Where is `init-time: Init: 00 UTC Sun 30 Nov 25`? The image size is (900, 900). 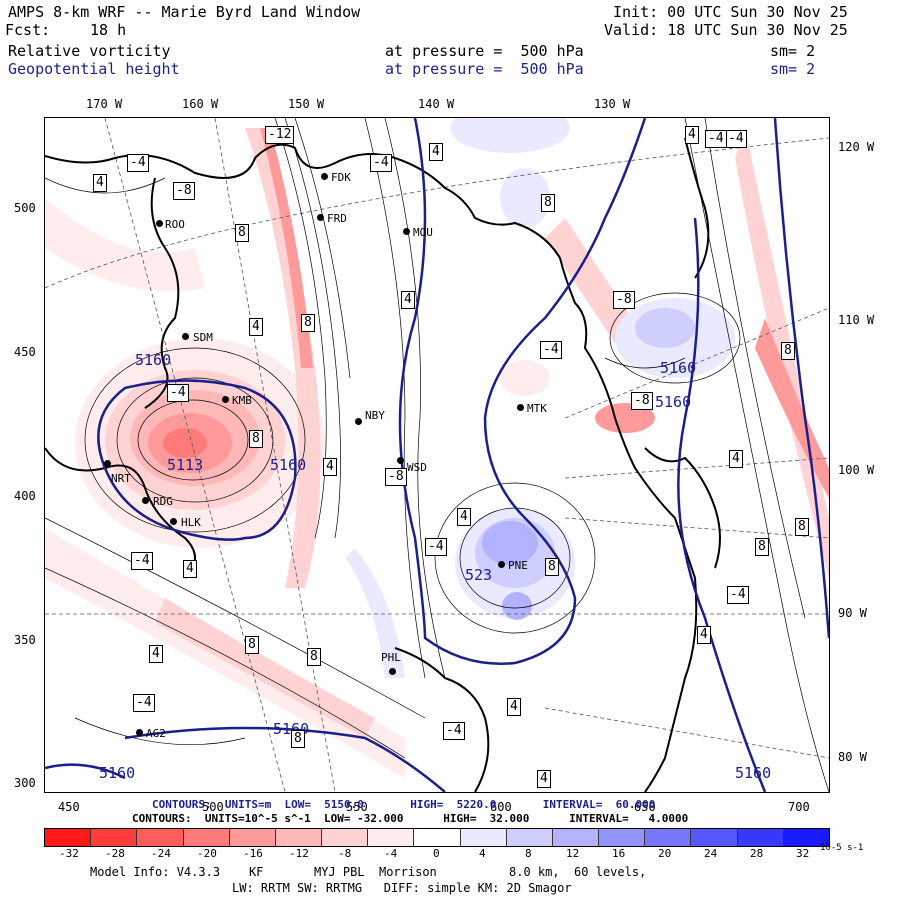
init-time: Init: 00 UTC Sun 30 Nov 25 is located at coordinates (730, 12).